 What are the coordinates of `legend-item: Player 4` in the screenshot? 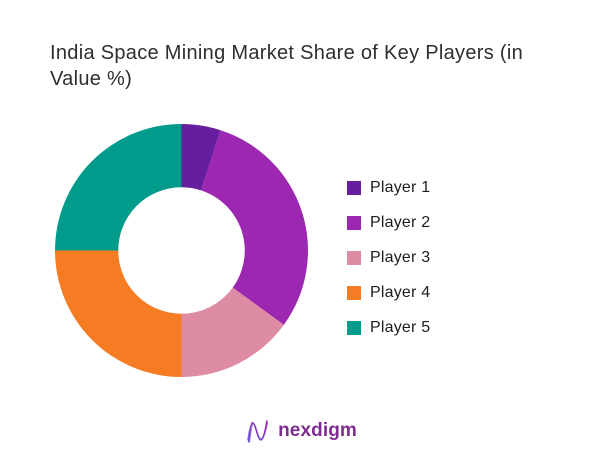 It's located at (388, 292).